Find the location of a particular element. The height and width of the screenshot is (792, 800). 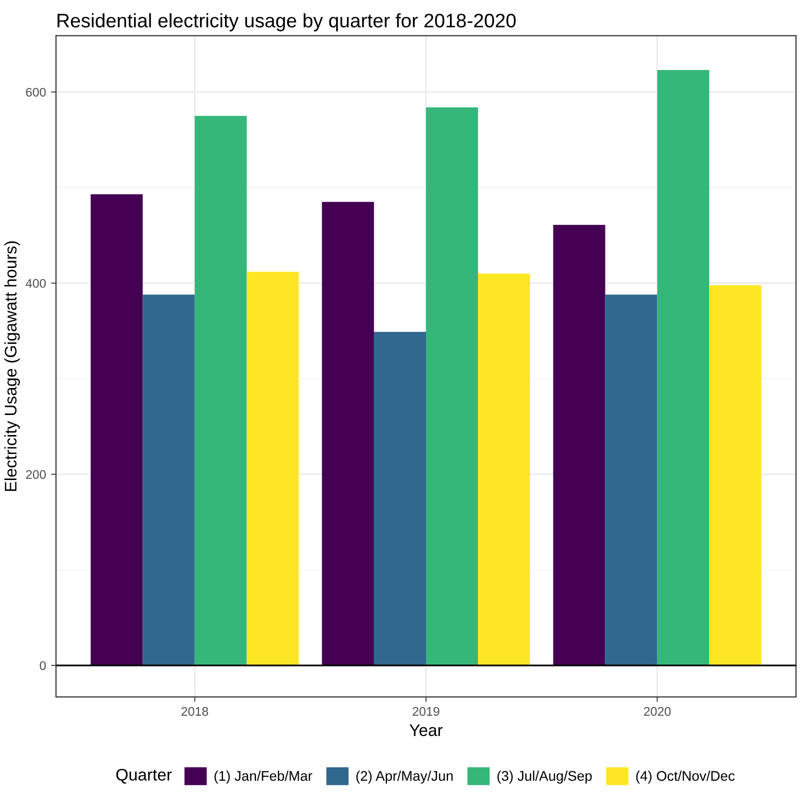

y-tick-label: 200 is located at coordinates (36, 474).